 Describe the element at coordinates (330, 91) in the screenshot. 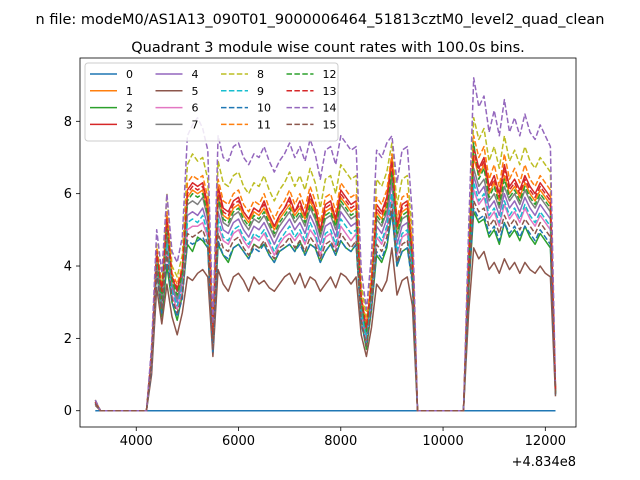

I see `legend-label-13: 13` at that location.